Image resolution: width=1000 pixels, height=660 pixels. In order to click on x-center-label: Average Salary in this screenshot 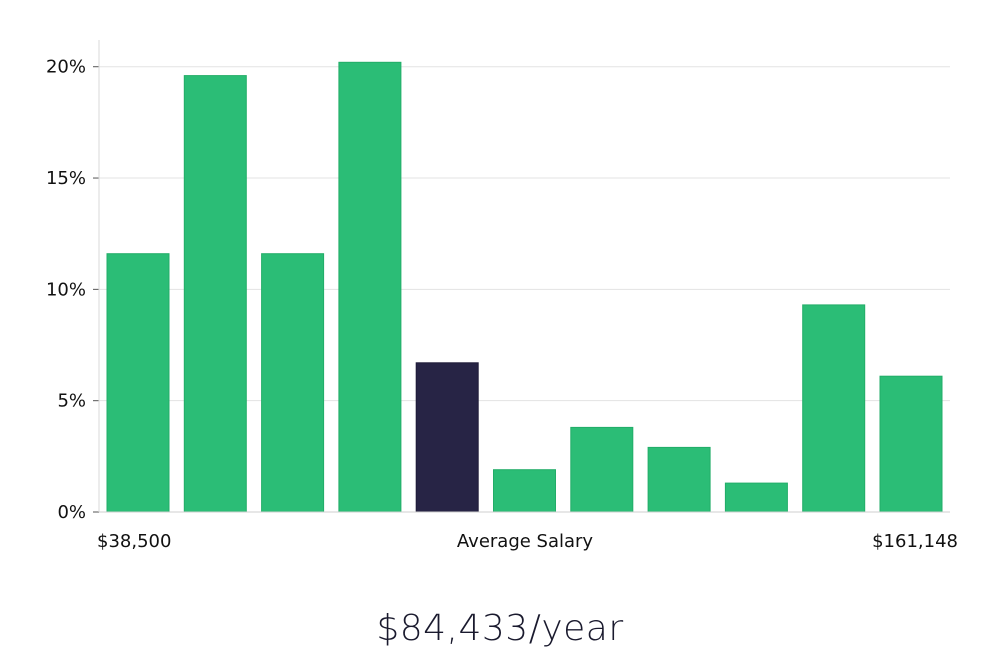, I will do `click(525, 541)`.